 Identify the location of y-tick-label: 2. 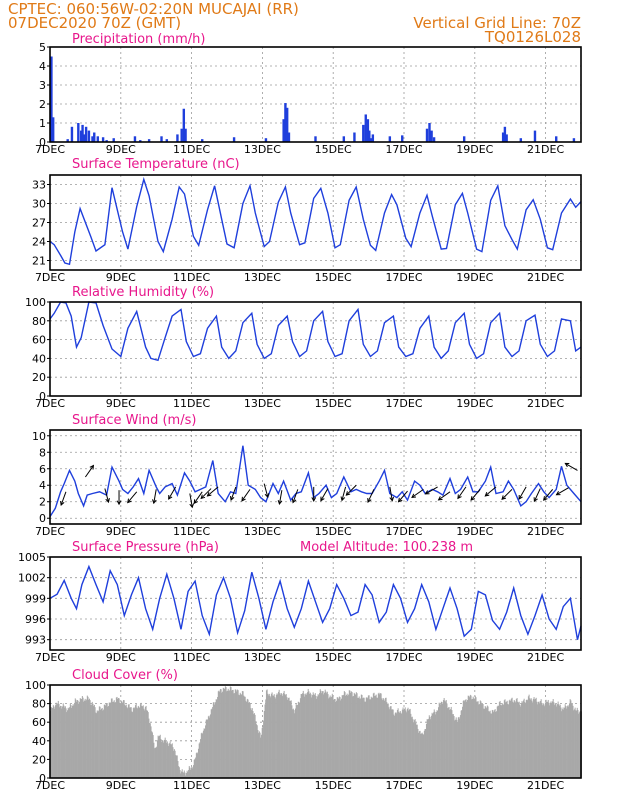
(42, 502).